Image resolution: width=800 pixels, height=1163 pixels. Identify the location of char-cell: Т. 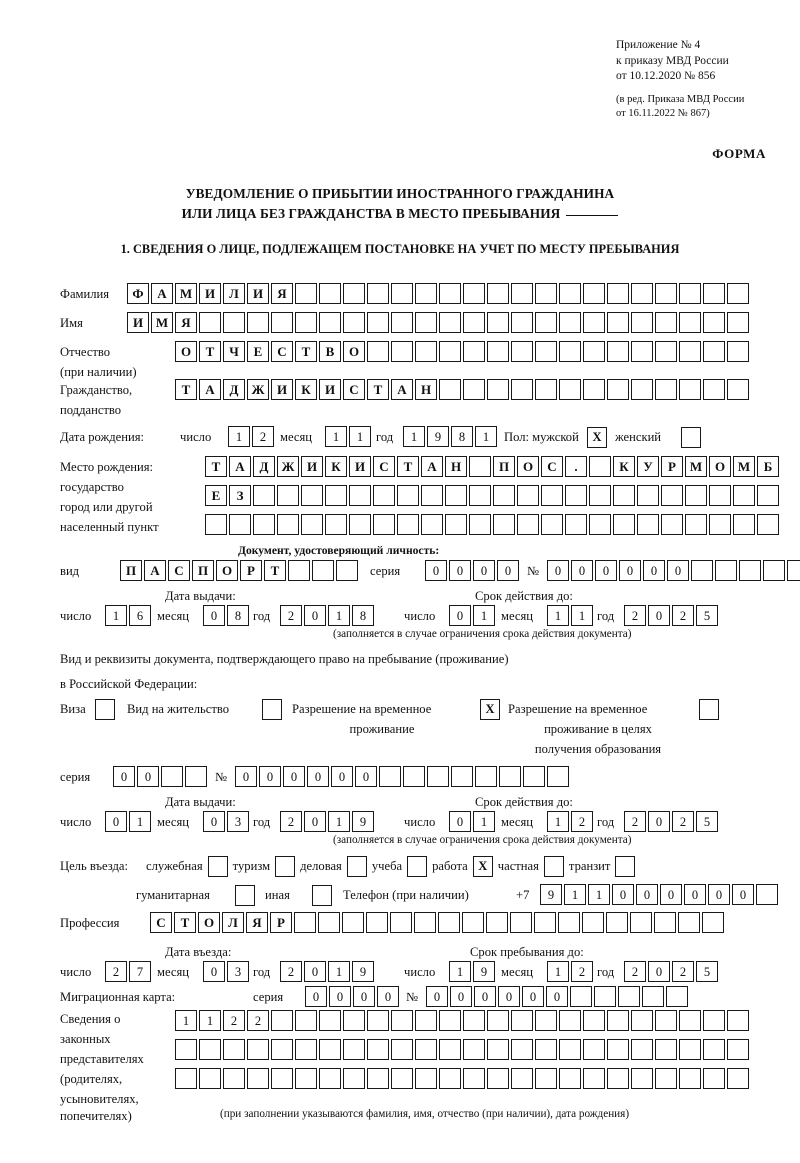
(186, 389).